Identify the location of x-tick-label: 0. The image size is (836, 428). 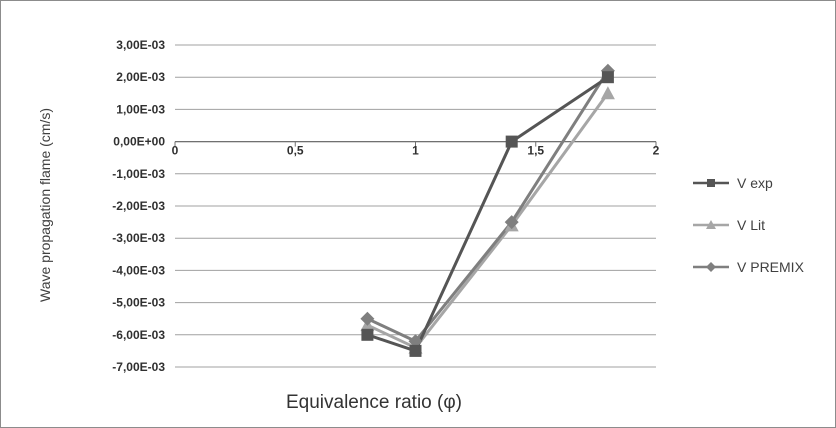
(175, 151).